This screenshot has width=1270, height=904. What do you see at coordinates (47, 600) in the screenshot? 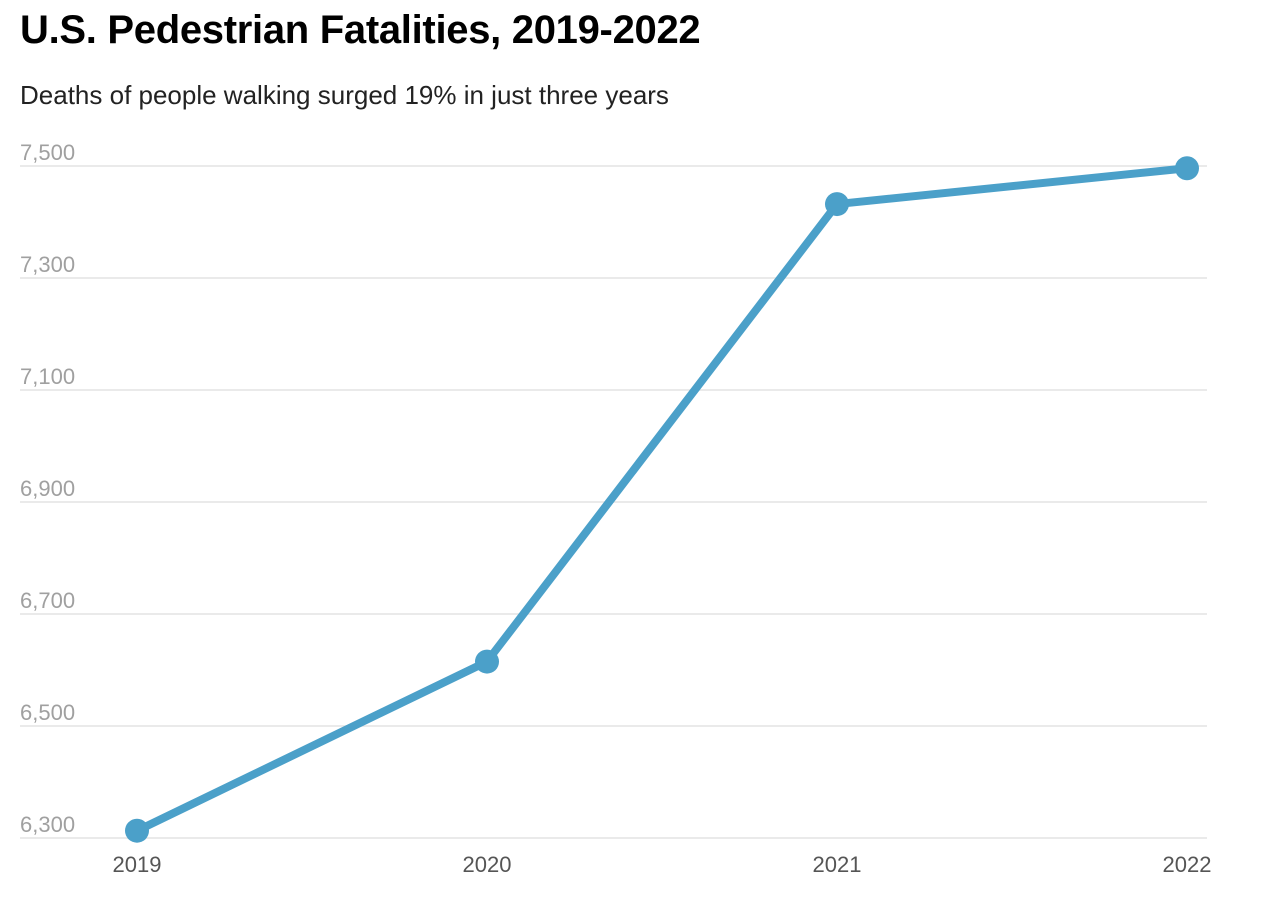
I see `y-tick-label: 6,700` at bounding box center [47, 600].